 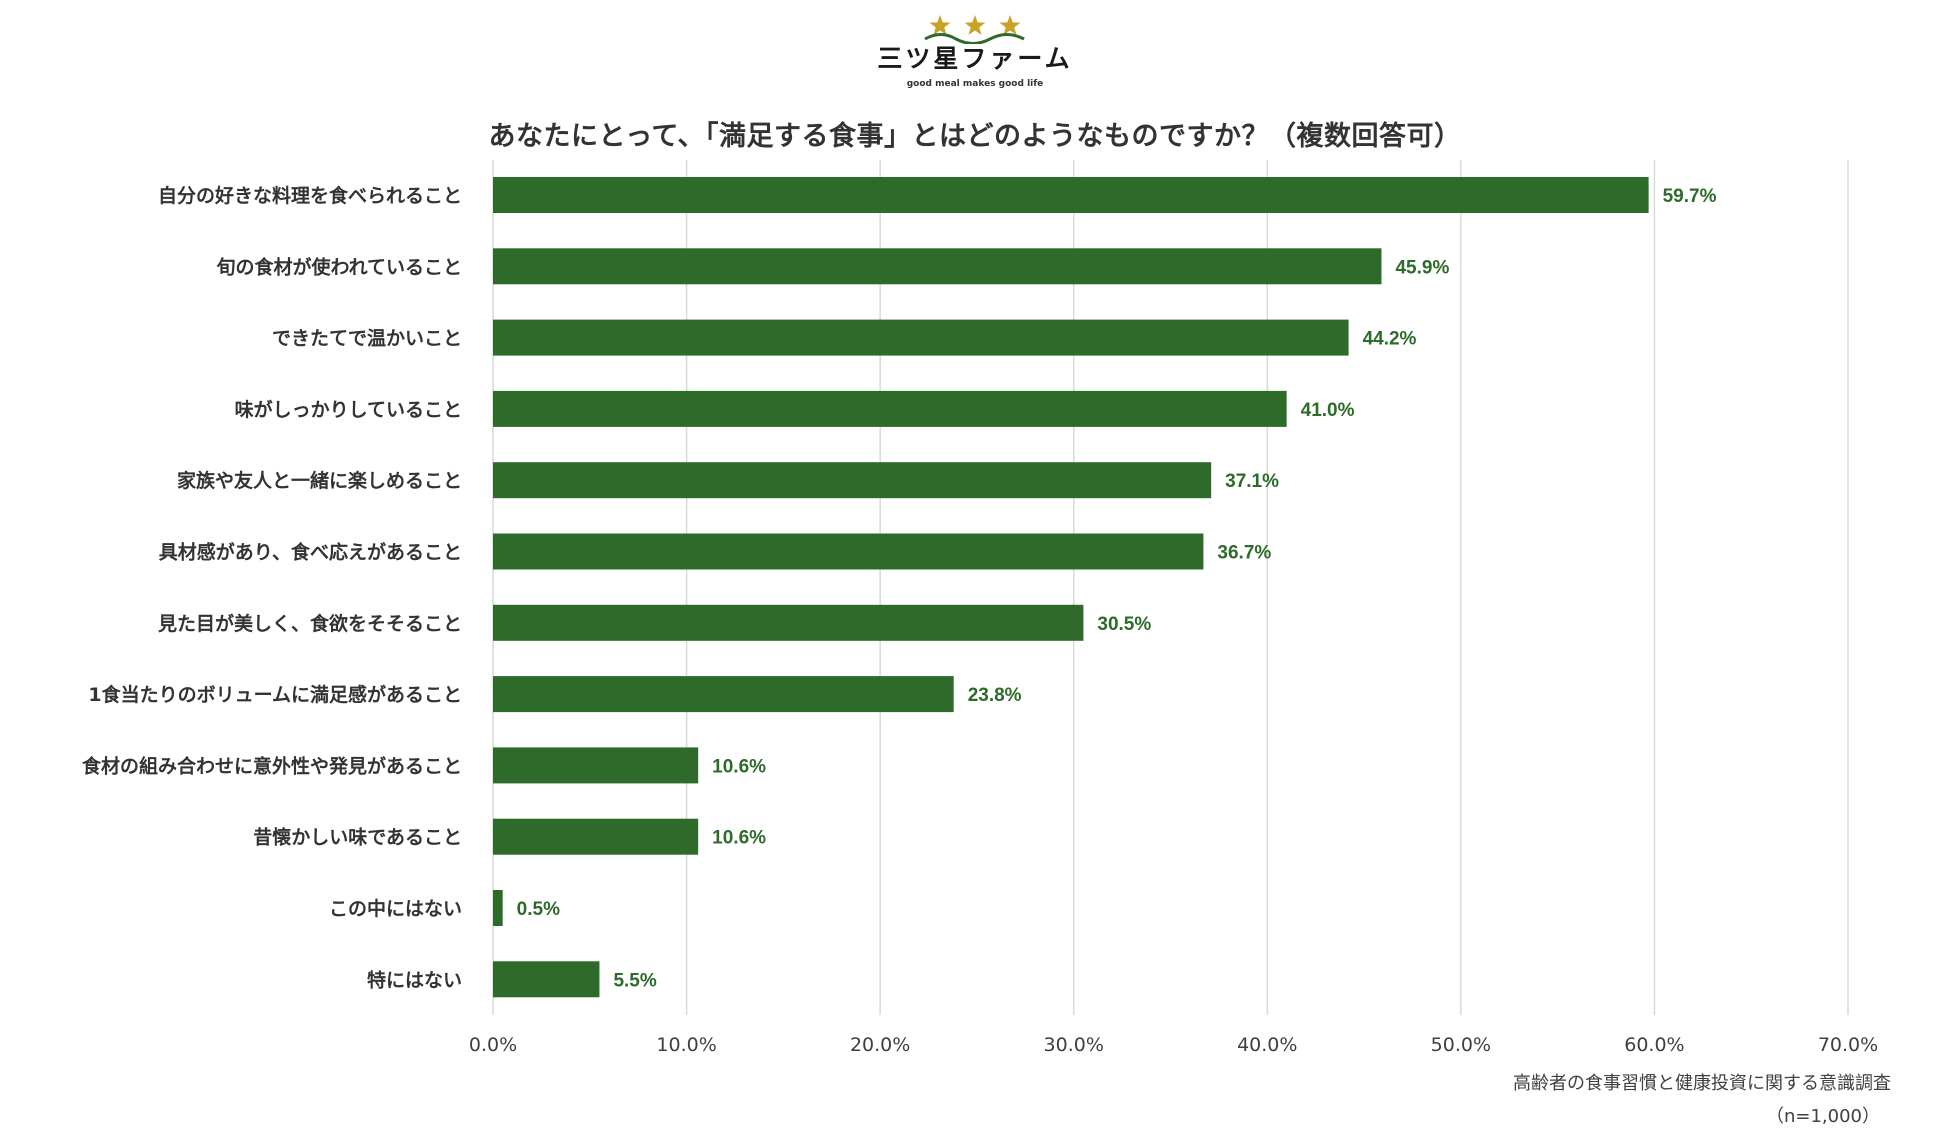 I want to click on category-label: 具材感があり、食べ応えがあること, so click(x=310, y=552).